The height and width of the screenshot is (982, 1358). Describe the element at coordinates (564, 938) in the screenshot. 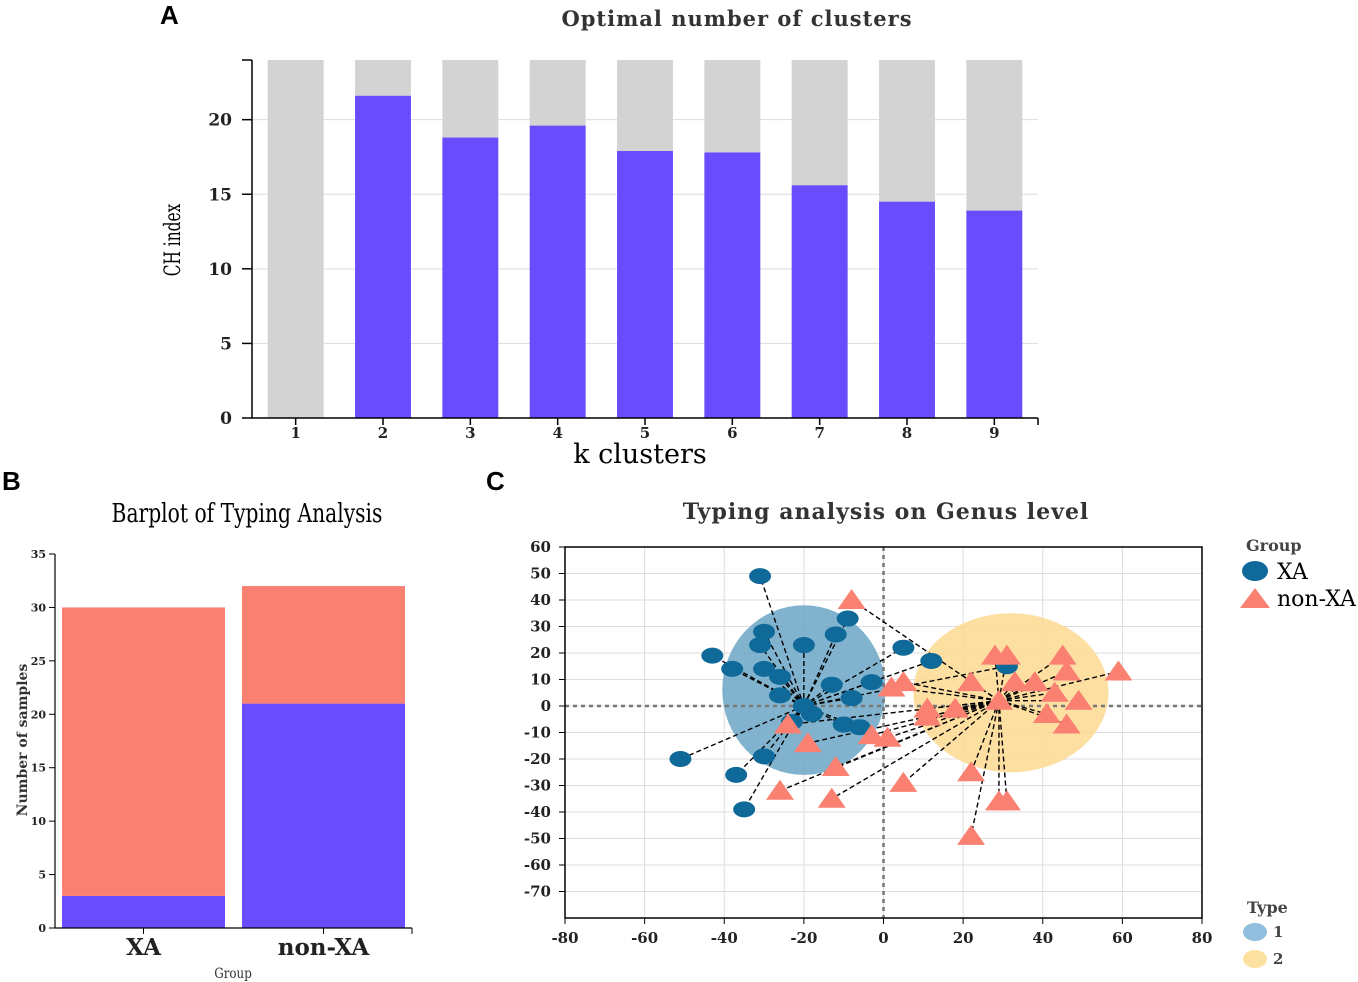

I see `chart-c-x-tick-label: -80` at that location.